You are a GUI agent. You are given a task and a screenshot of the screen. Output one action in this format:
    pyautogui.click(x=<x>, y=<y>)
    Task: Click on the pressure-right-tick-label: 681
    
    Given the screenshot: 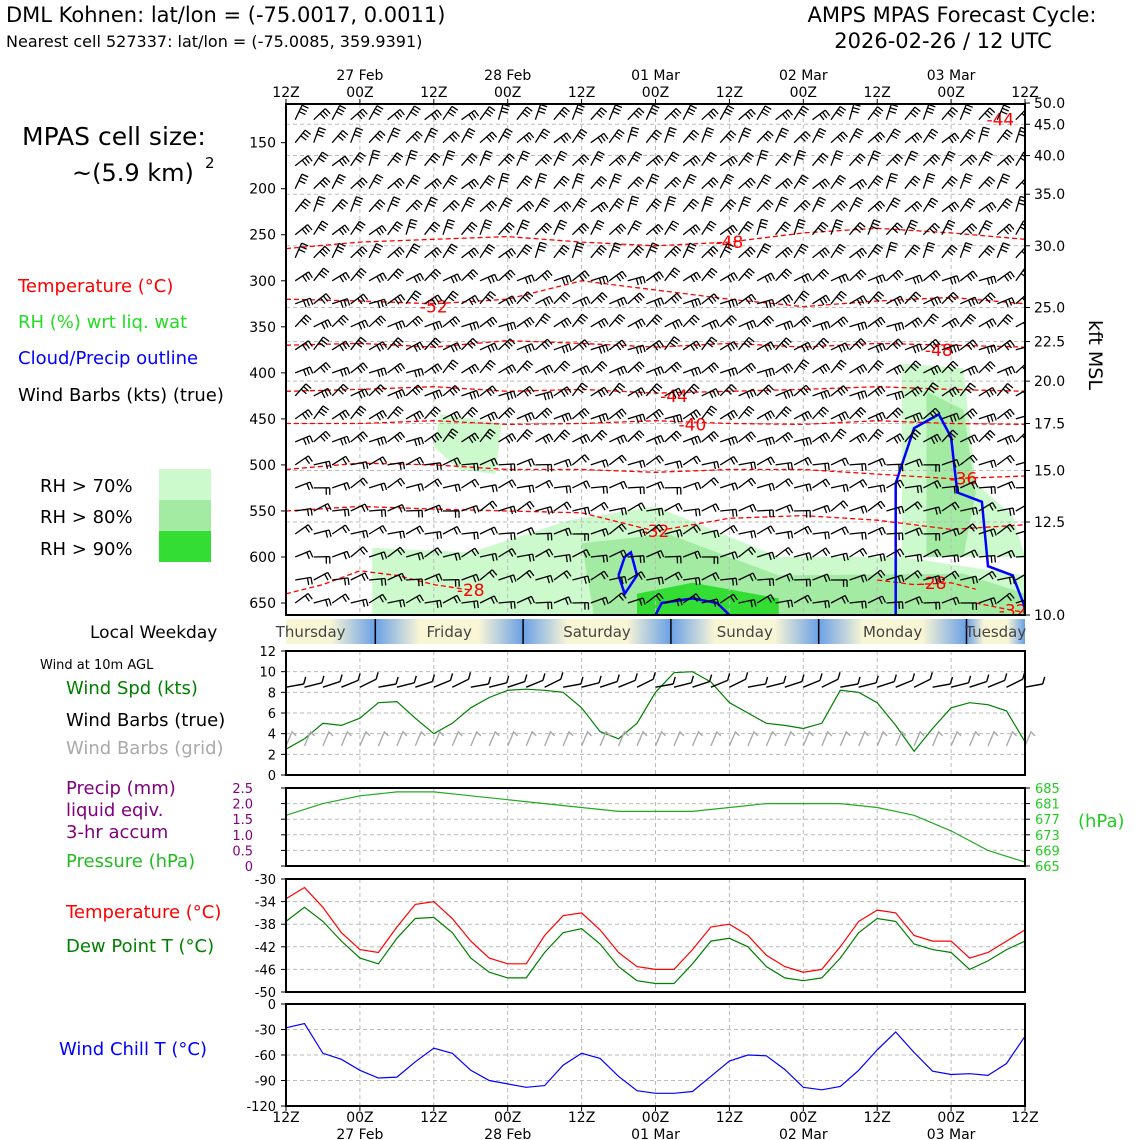 What is the action you would take?
    pyautogui.click(x=1047, y=805)
    